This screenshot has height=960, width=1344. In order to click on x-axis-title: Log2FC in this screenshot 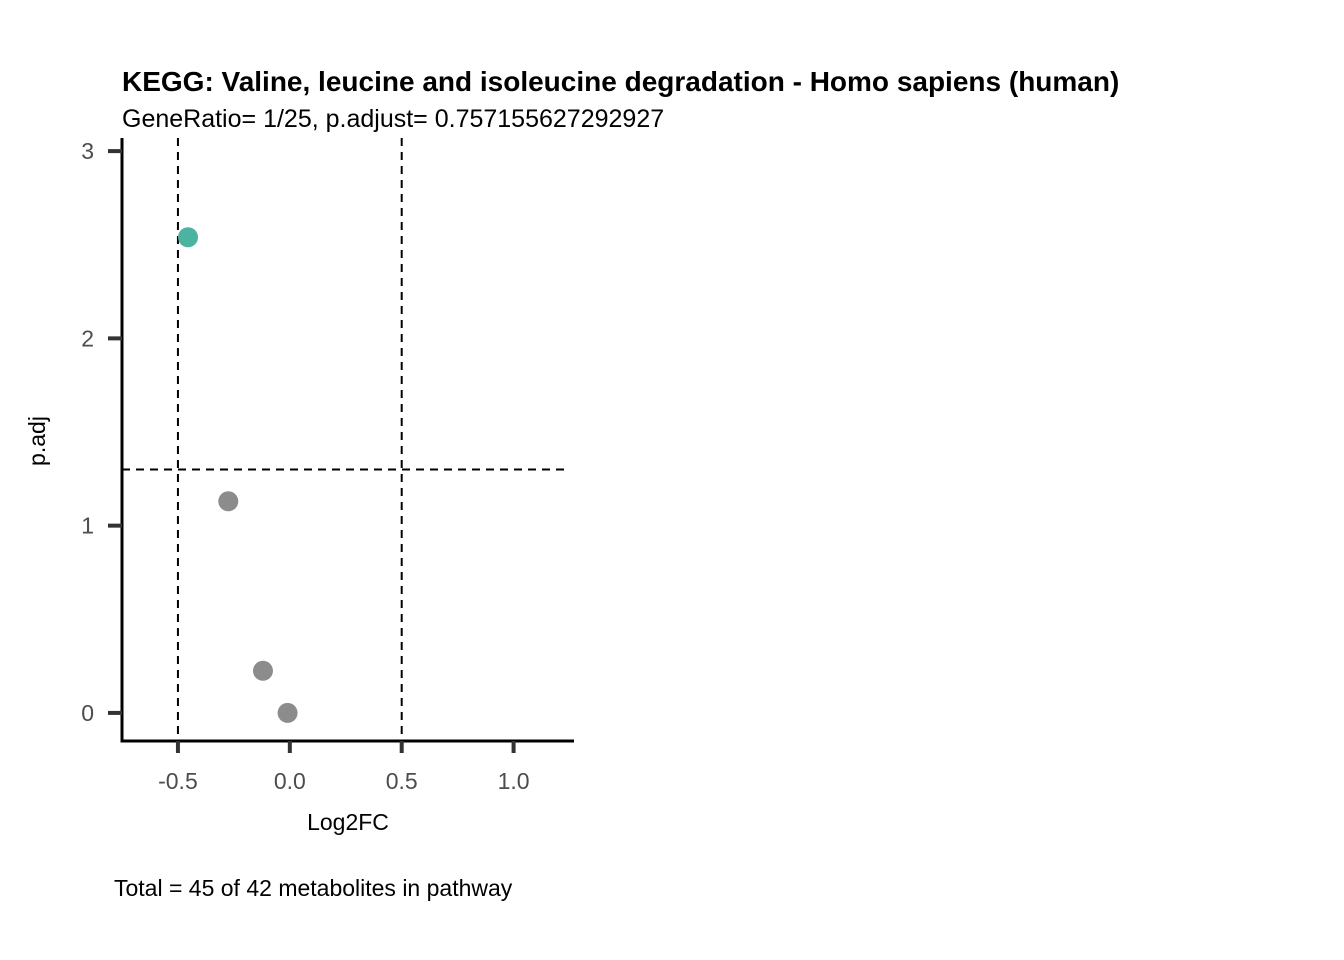, I will do `click(348, 822)`.